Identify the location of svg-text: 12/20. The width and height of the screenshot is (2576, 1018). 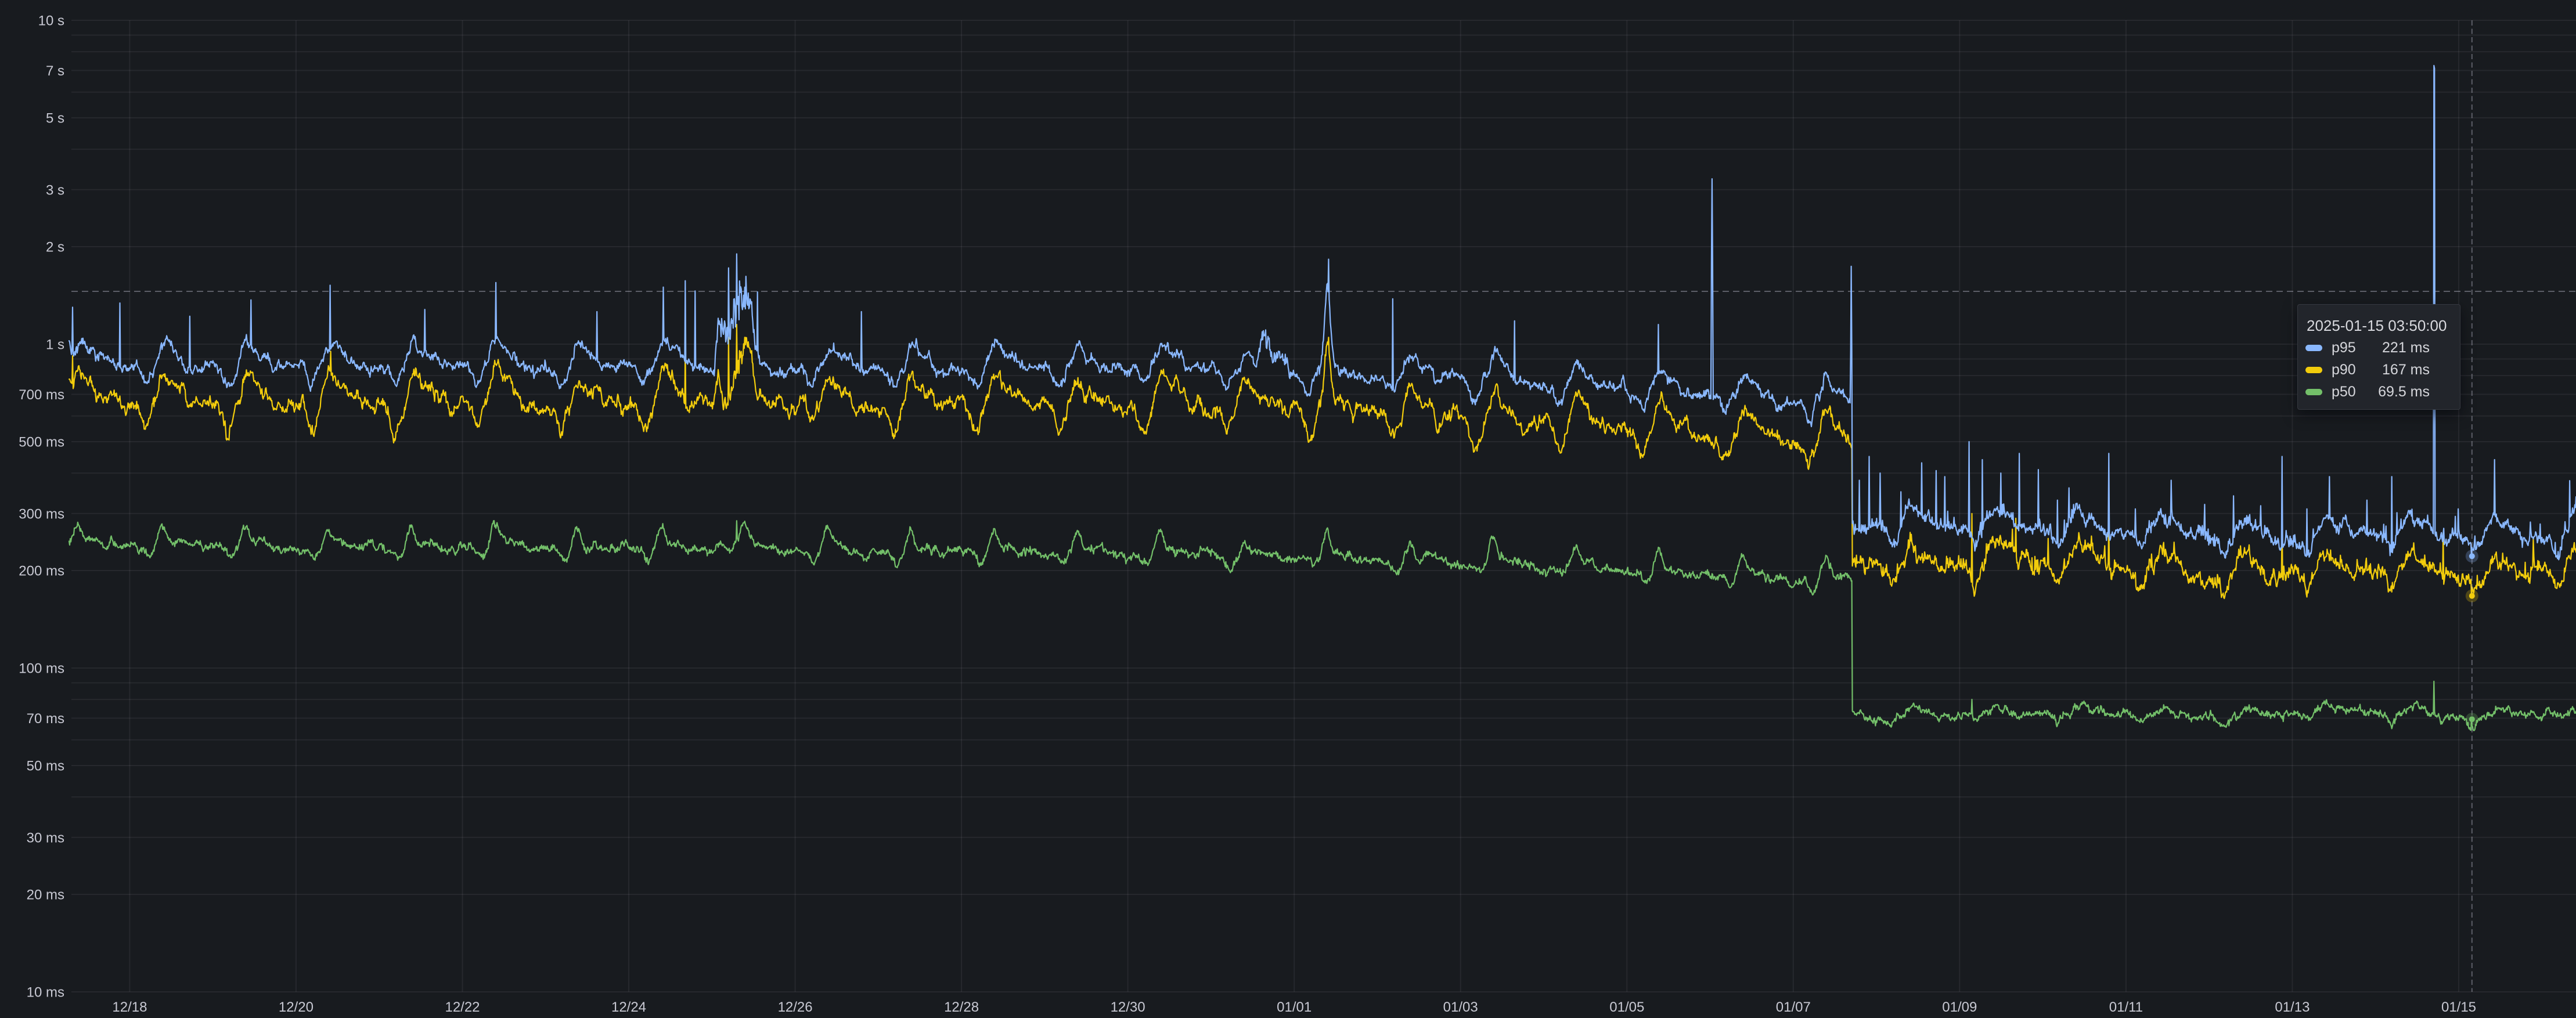
(296, 1007).